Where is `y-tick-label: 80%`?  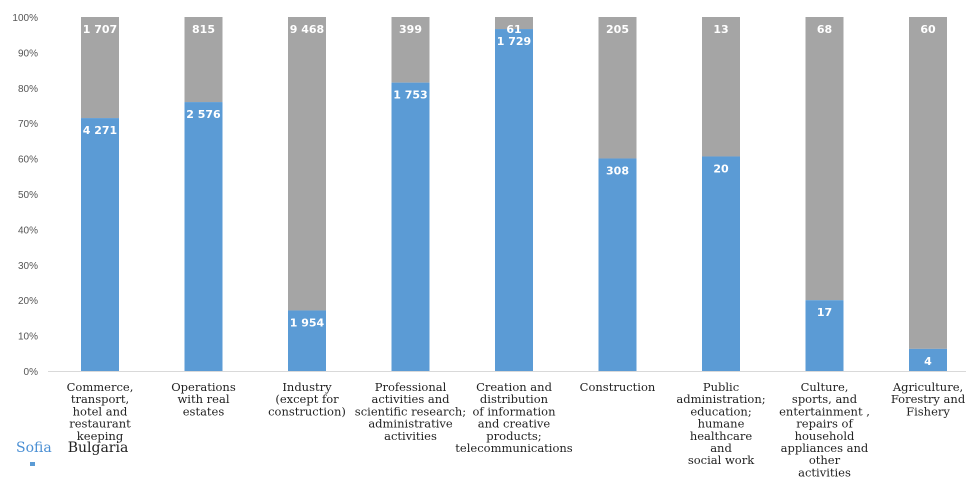 y-tick-label: 80% is located at coordinates (28, 89).